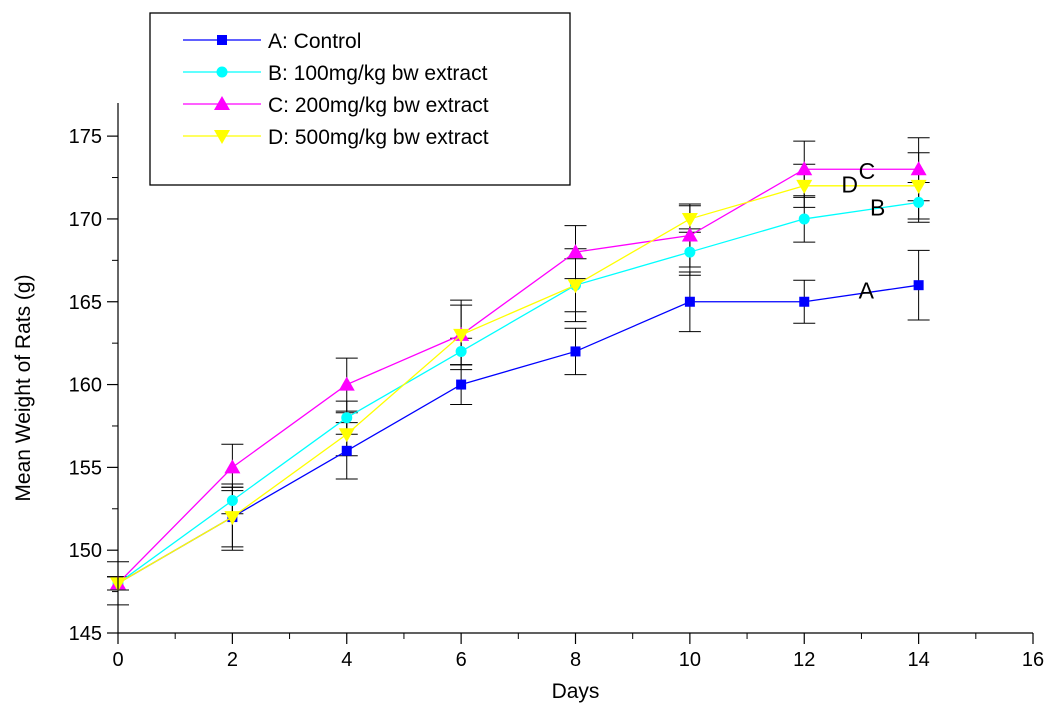 This screenshot has height=703, width=1055. I want to click on x-tick-label: 12, so click(804, 660).